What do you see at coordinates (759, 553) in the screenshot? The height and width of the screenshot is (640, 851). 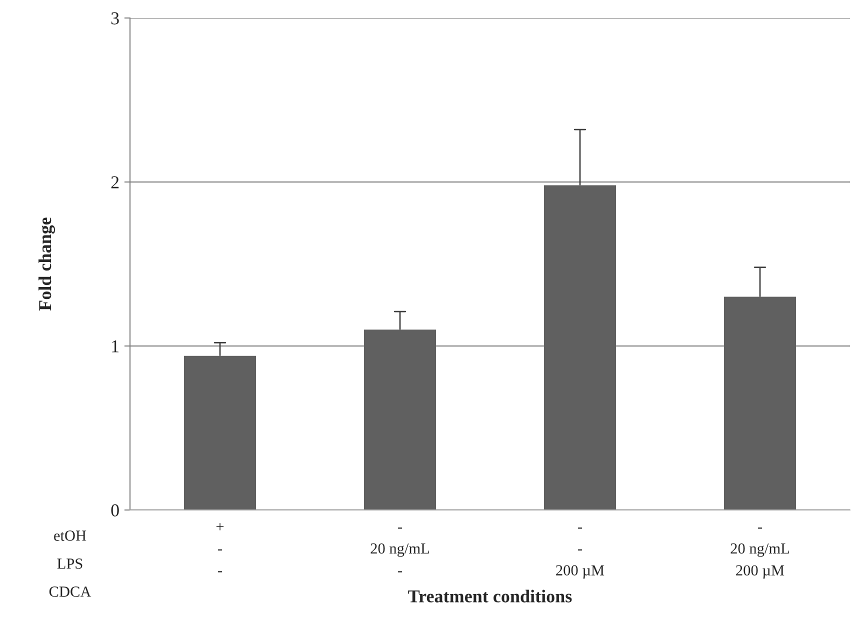 I see `x-tick-label: - 20 ng/mL 200 µM` at bounding box center [759, 553].